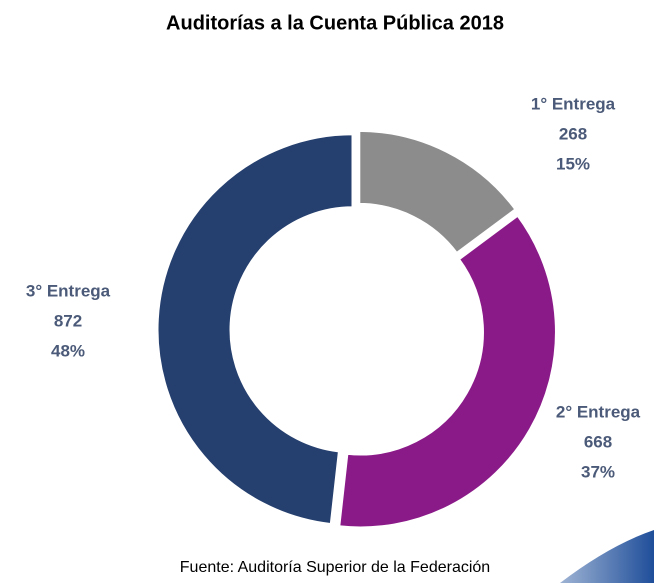 This screenshot has width=654, height=583. Describe the element at coordinates (607, 556) in the screenshot. I see `decorative-swoosh` at that location.